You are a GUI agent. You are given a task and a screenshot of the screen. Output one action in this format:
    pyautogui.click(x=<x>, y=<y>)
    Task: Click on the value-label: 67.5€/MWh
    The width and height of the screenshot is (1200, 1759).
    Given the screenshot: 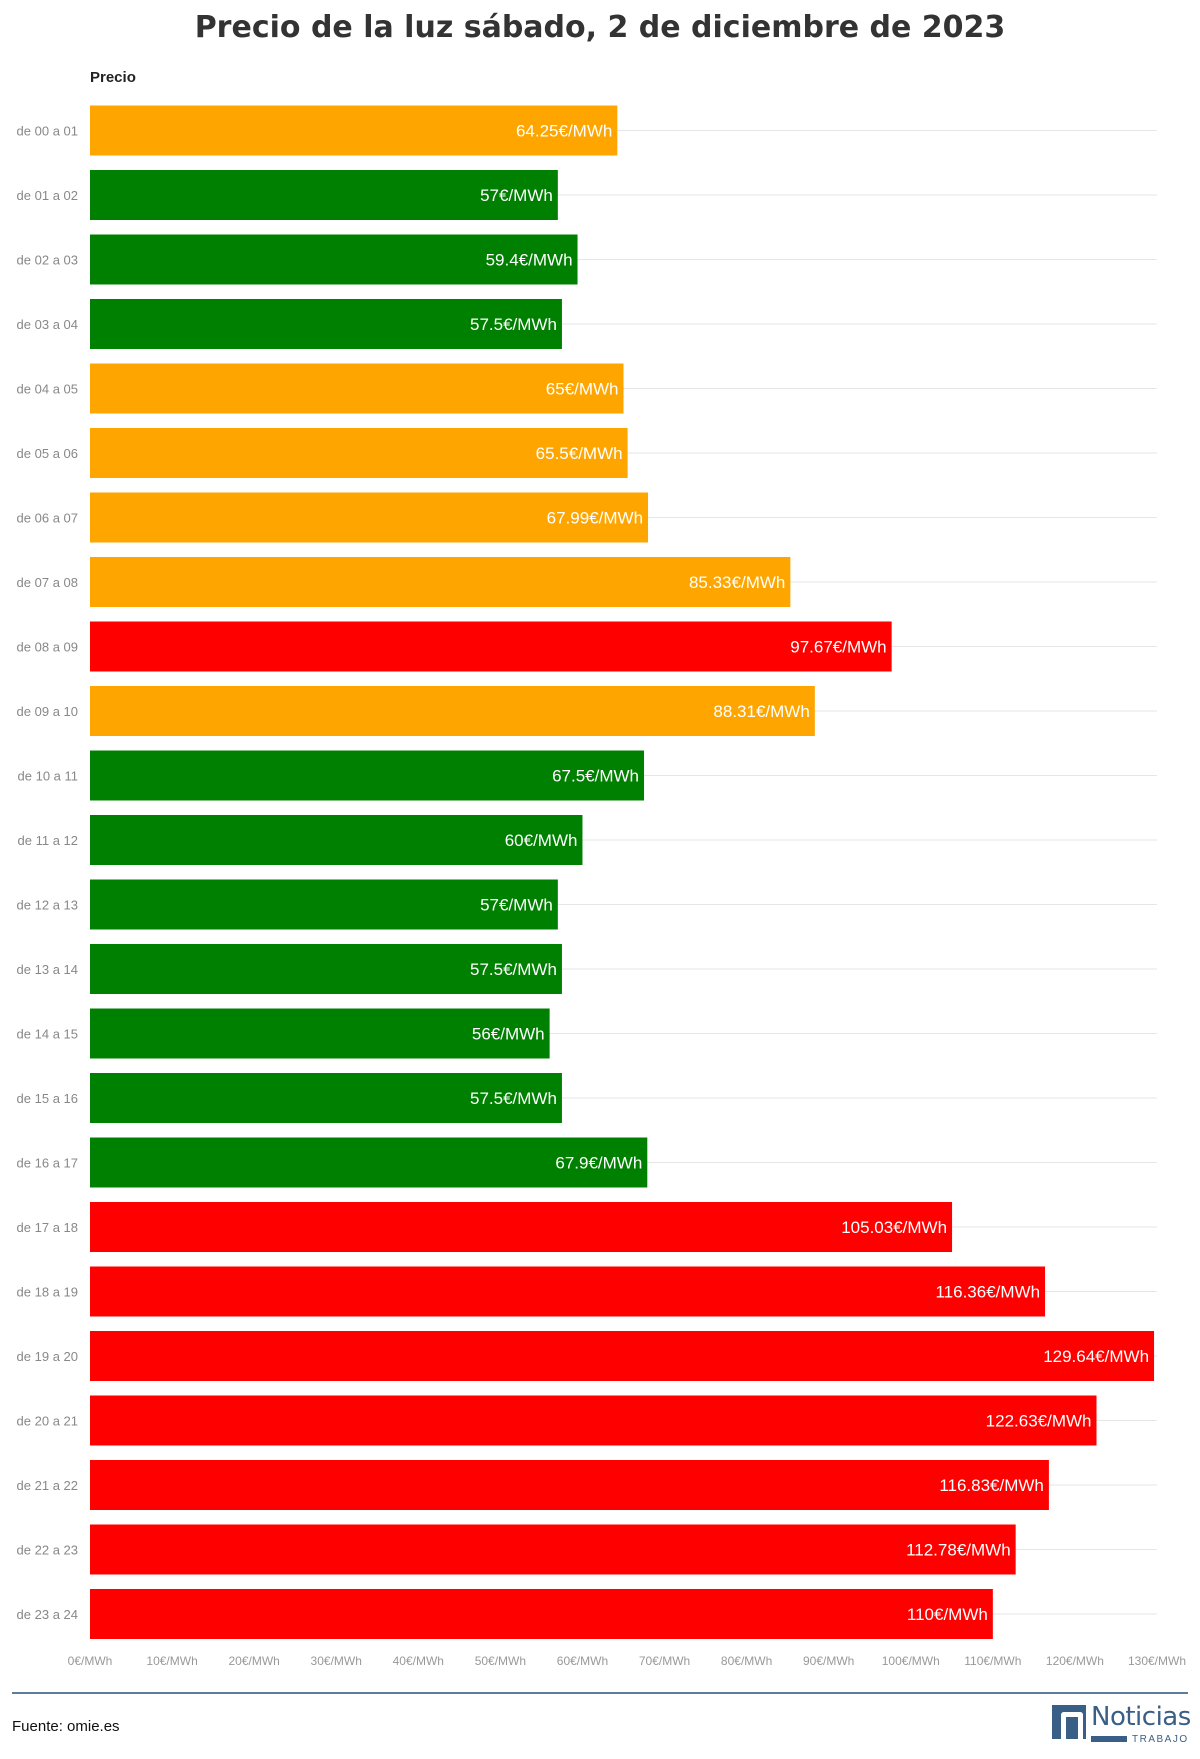 What is the action you would take?
    pyautogui.click(x=595, y=776)
    